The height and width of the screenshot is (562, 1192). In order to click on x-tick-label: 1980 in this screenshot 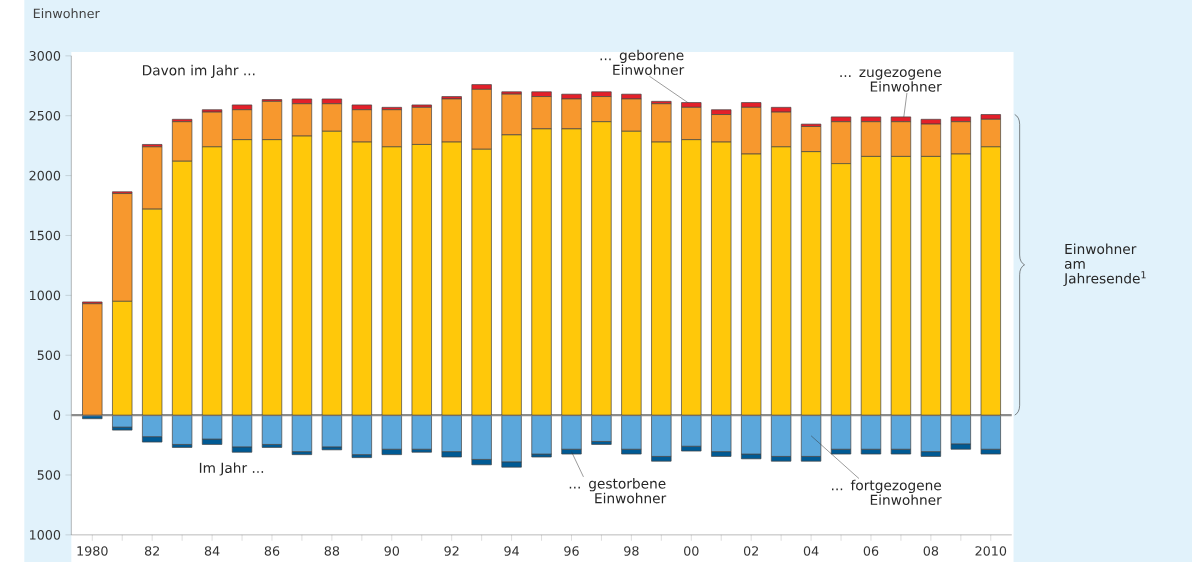, I will do `click(92, 551)`.